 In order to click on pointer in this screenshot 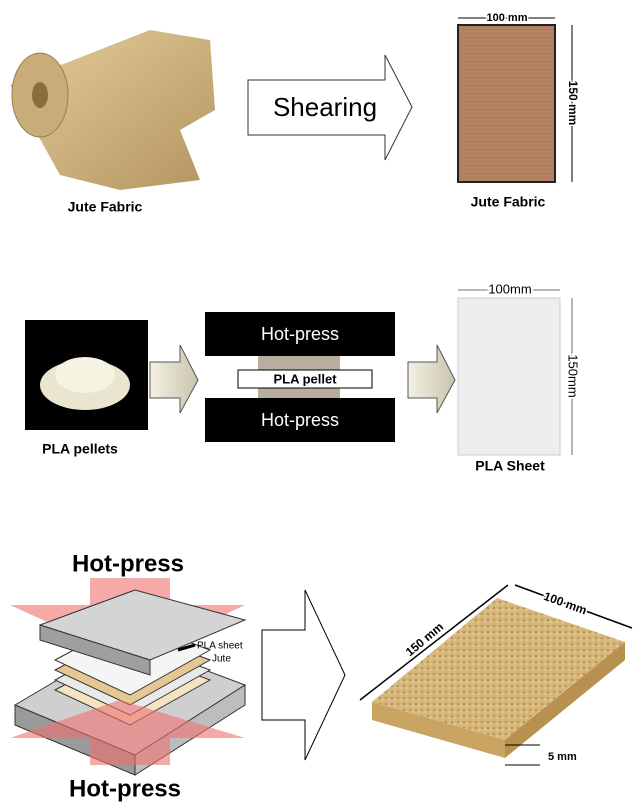, I will do `click(186, 647)`.